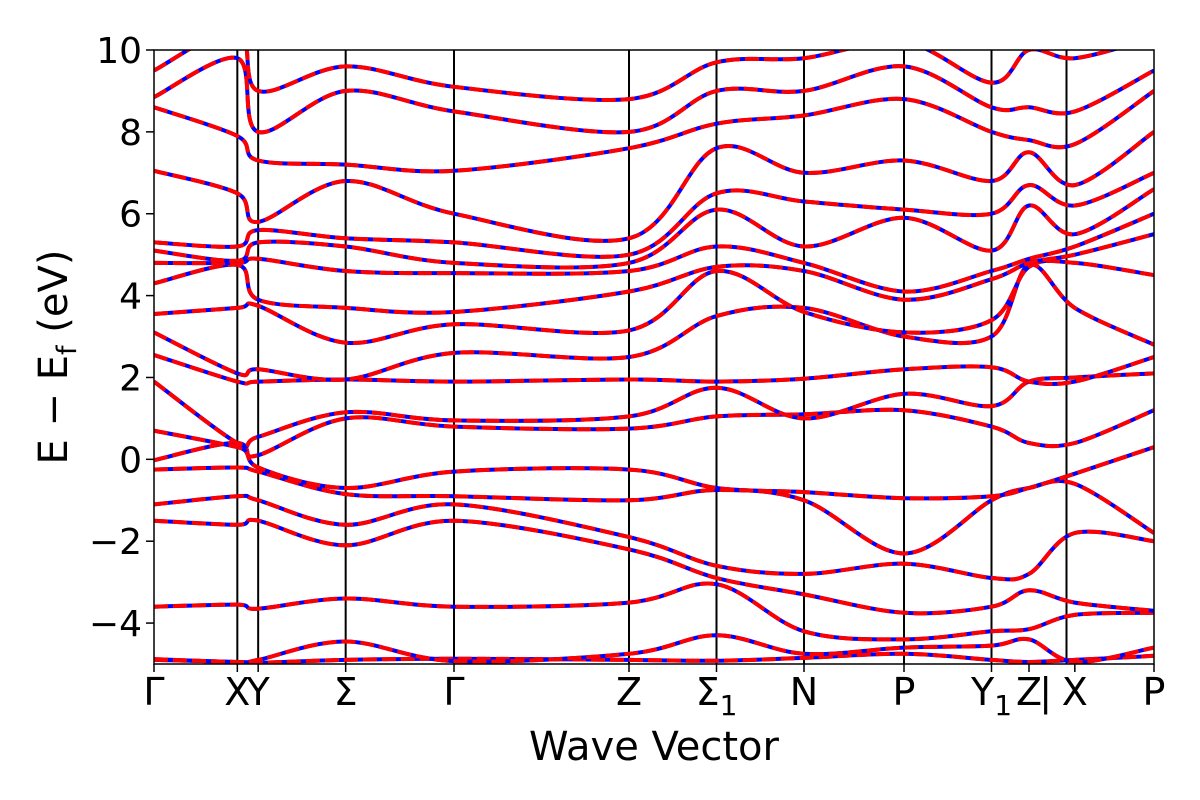 The height and width of the screenshot is (800, 1200). I want to click on band-15-blue, so click(654, 228).